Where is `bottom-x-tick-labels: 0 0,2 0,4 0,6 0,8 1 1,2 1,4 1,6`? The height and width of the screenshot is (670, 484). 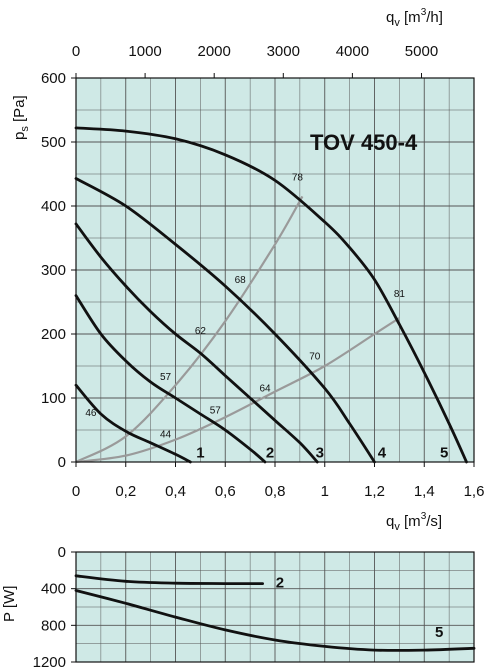 bottom-x-tick-labels: 0 0,2 0,4 0,6 0,8 1 1,2 1,4 1,6 is located at coordinates (278, 481).